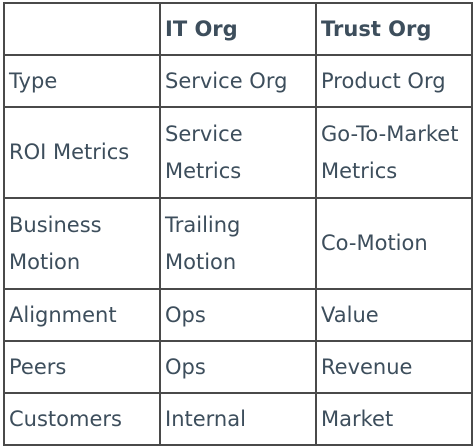  I want to click on trust-org-cell: Revenue, so click(394, 367).